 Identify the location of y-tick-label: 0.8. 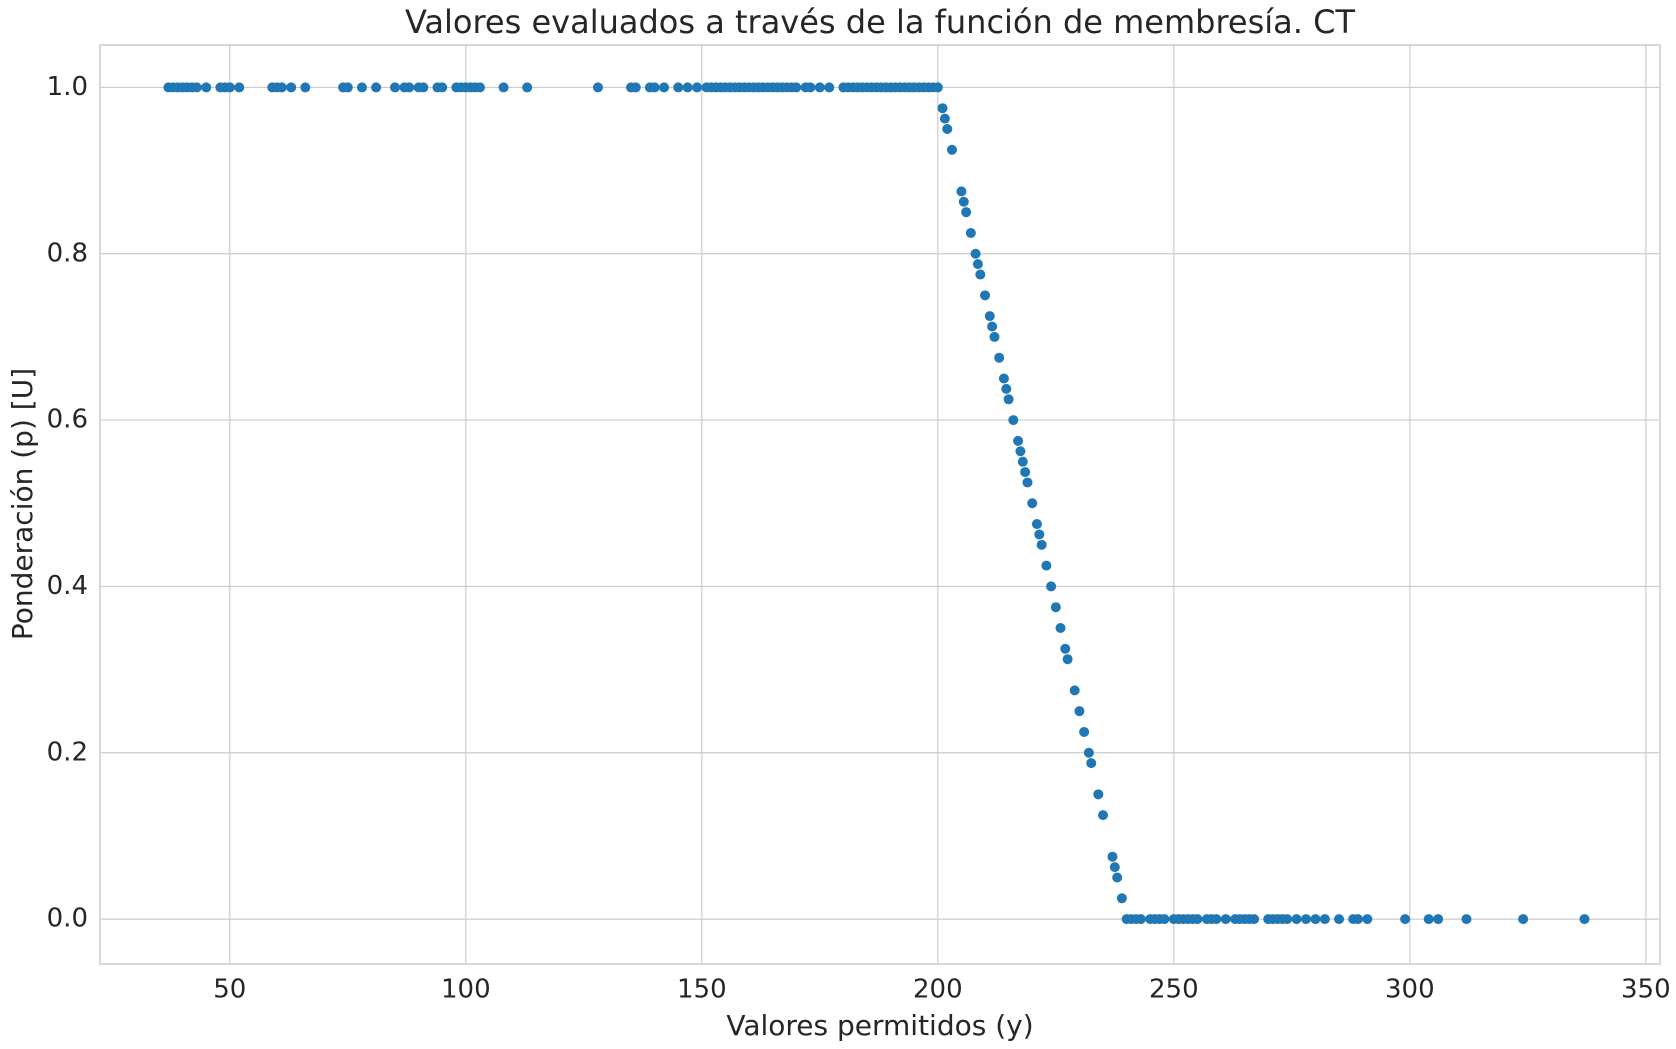
(67, 253).